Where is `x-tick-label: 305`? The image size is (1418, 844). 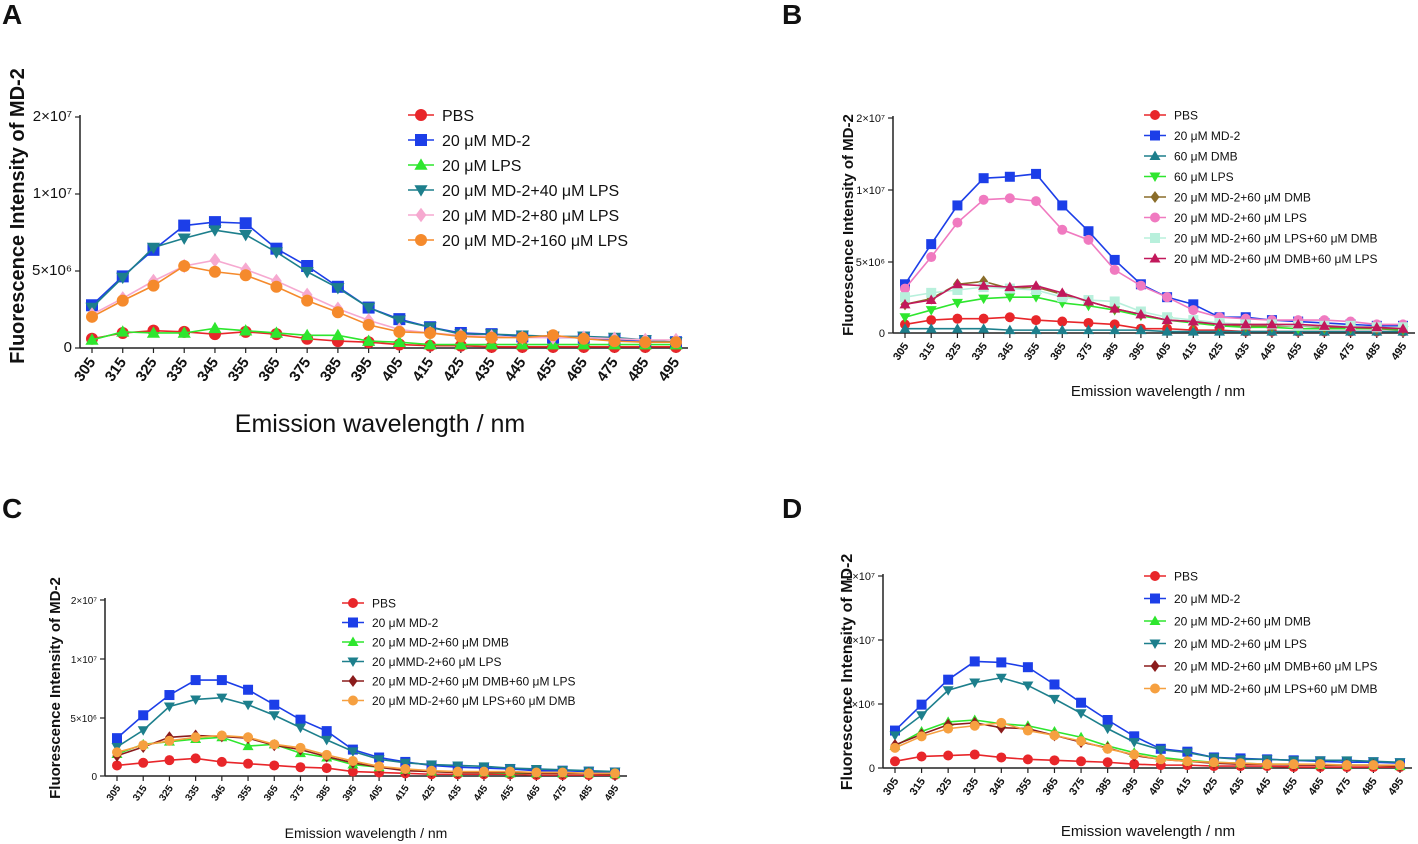
x-tick-label: 305 is located at coordinates (901, 352).